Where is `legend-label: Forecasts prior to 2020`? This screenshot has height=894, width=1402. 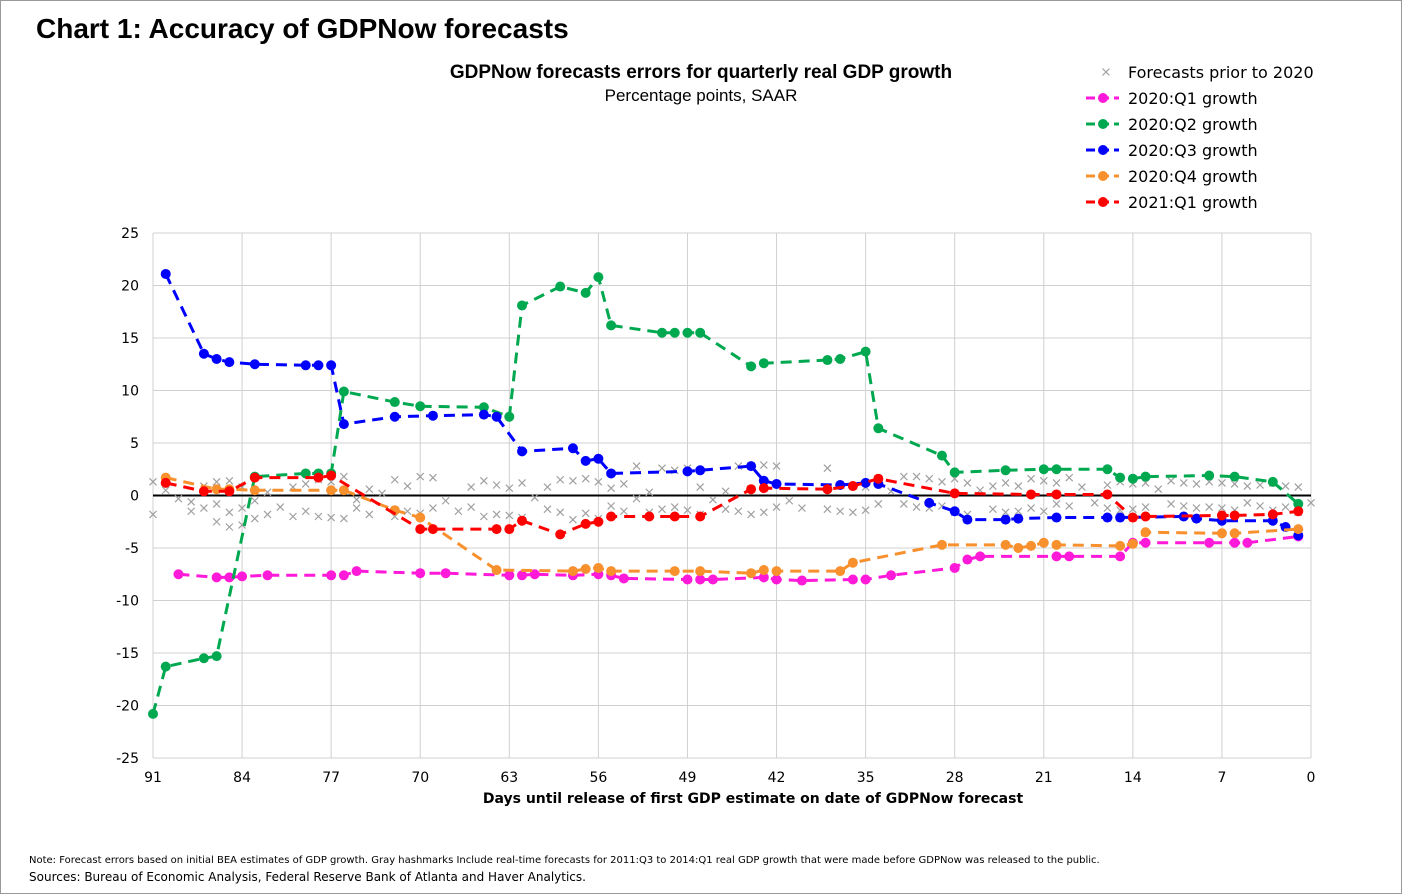
legend-label: Forecasts prior to 2020 is located at coordinates (1221, 72).